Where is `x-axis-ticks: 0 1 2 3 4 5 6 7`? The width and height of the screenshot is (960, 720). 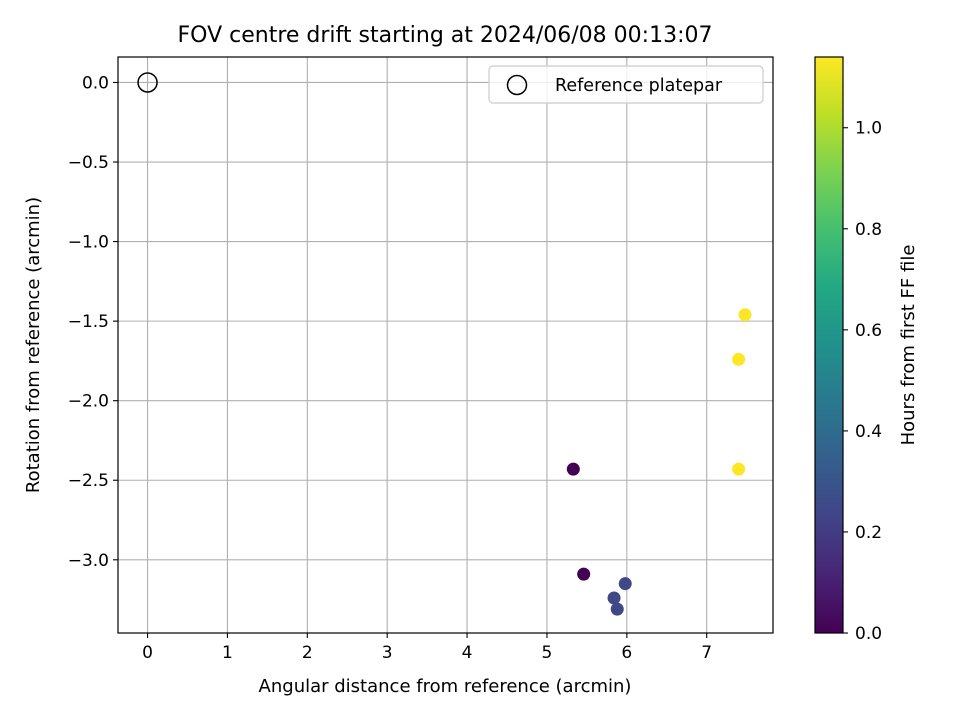 x-axis-ticks: 0 1 2 3 4 5 6 7 is located at coordinates (427, 648).